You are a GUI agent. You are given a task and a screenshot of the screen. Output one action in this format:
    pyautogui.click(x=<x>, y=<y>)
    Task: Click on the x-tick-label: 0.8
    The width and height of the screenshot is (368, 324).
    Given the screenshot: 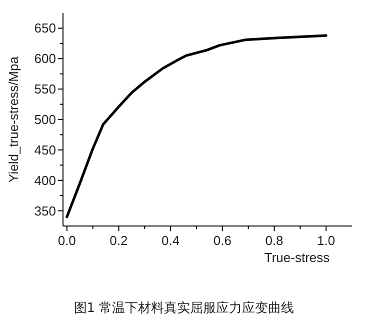 What is the action you would take?
    pyautogui.click(x=274, y=240)
    